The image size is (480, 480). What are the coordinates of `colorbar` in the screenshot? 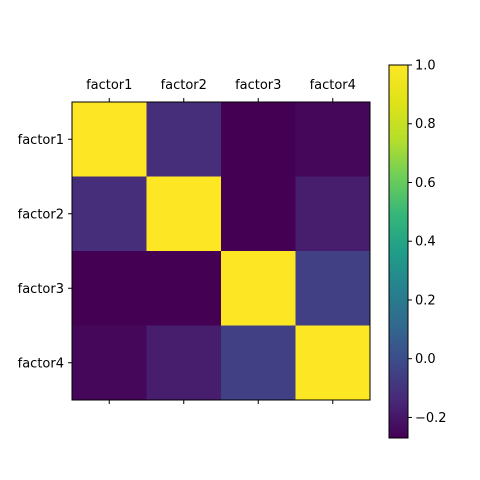 It's located at (398, 251).